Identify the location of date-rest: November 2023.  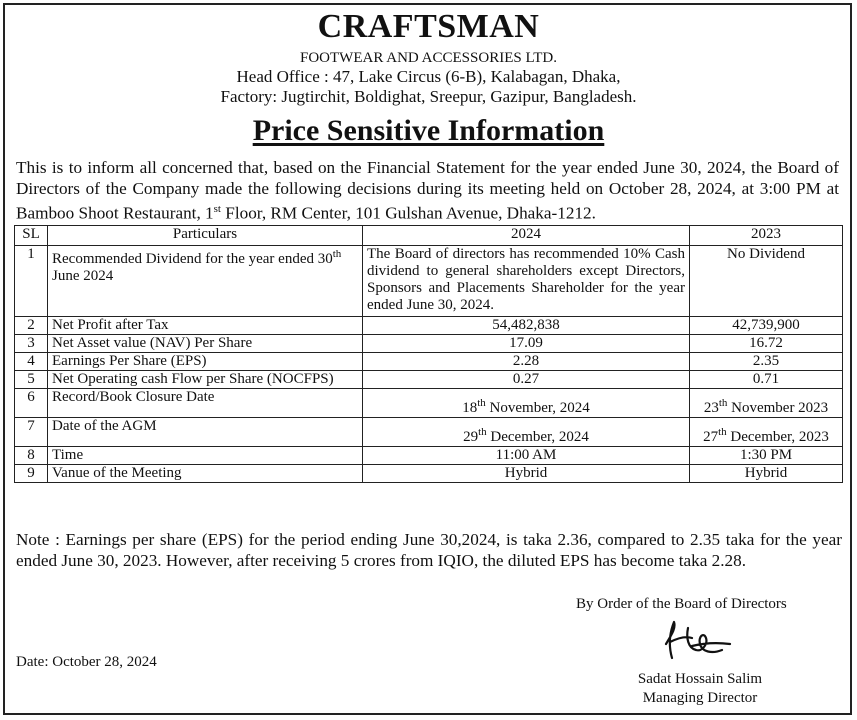
(778, 408).